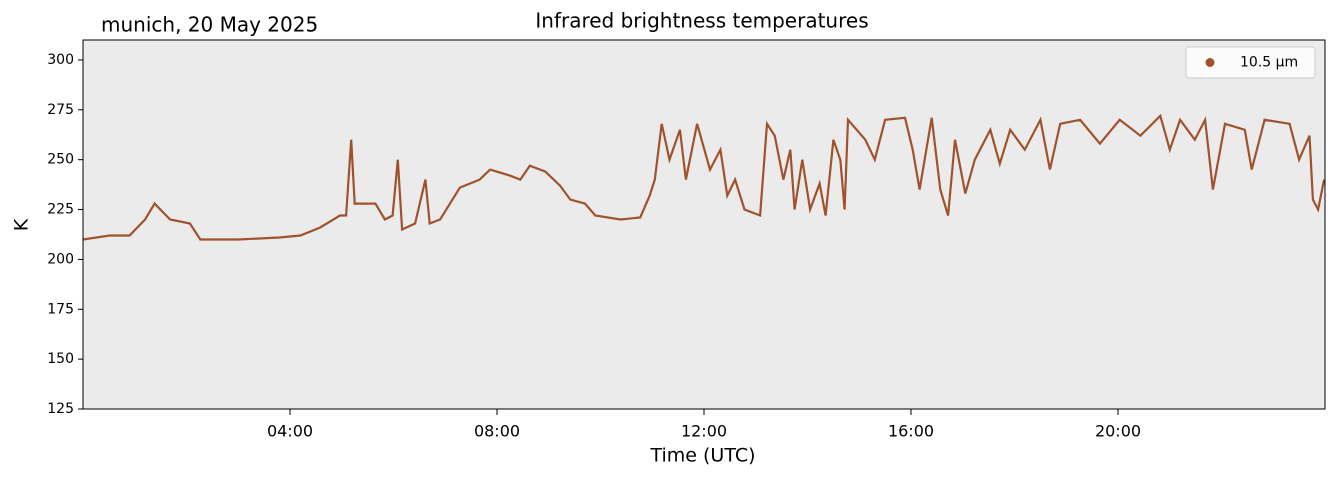 The height and width of the screenshot is (478, 1335). I want to click on chart-title: Infrared brightness temperatures, so click(701, 21).